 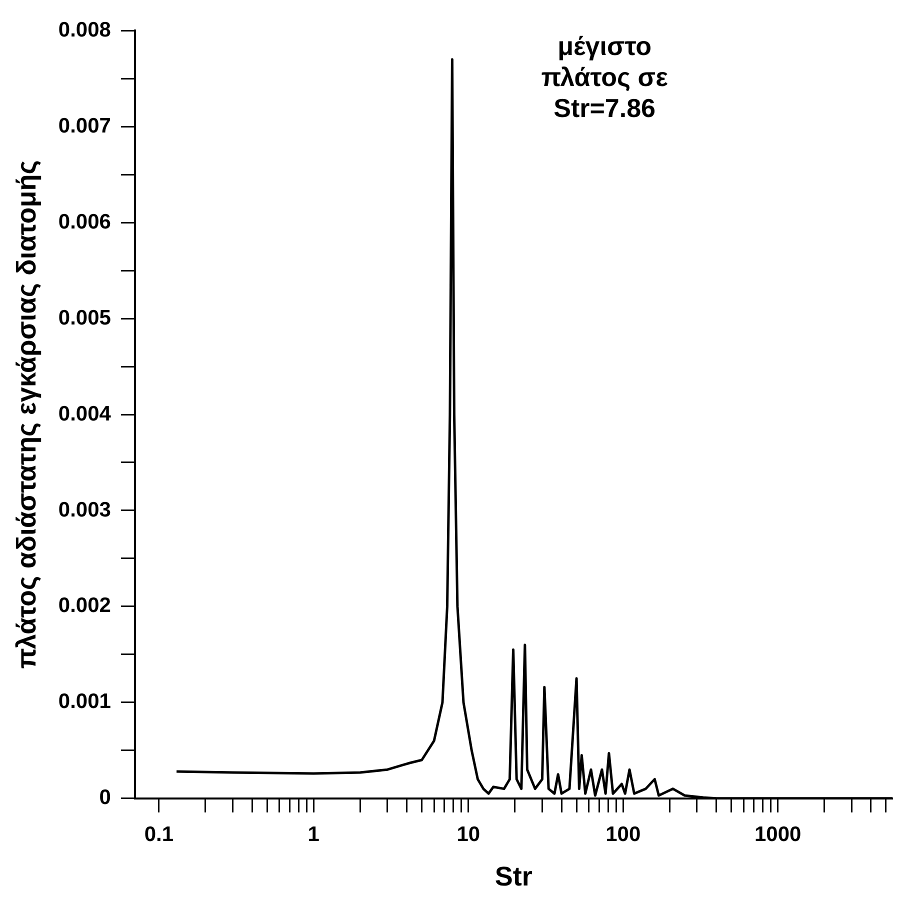 I want to click on y-tick-label: 0.004, so click(x=85, y=414).